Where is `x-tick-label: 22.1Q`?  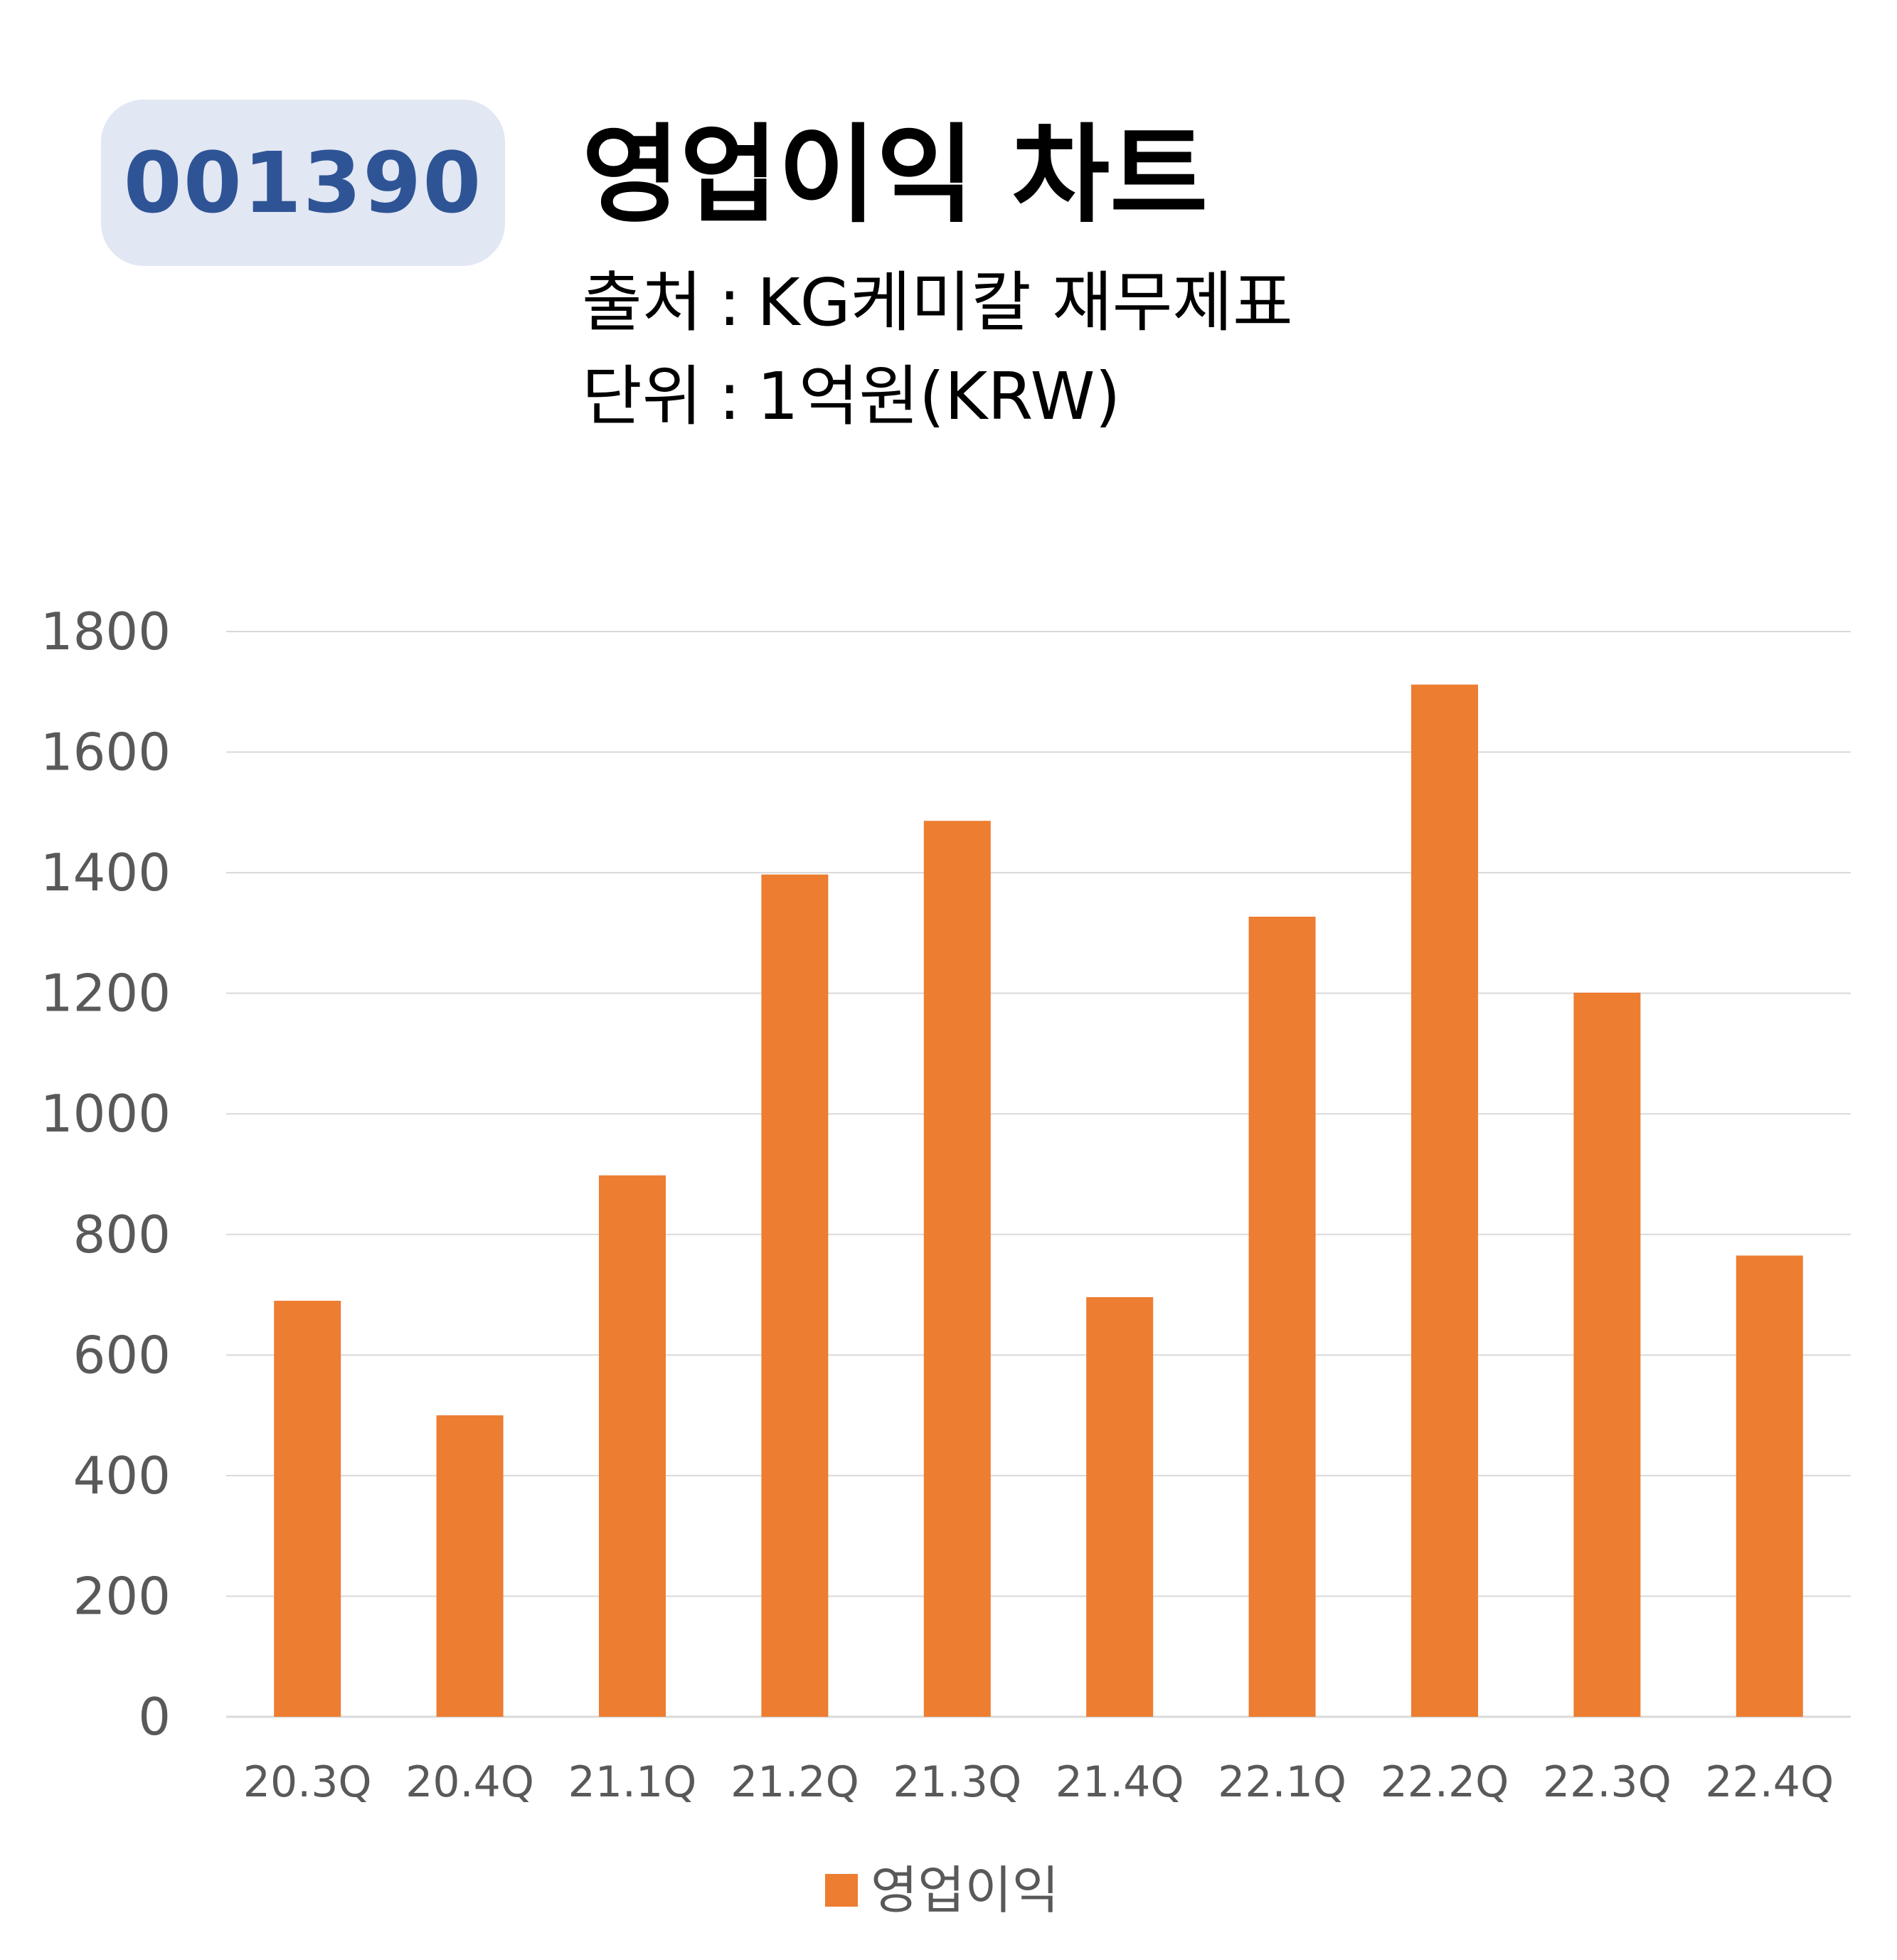
x-tick-label: 22.1Q is located at coordinates (1282, 1782).